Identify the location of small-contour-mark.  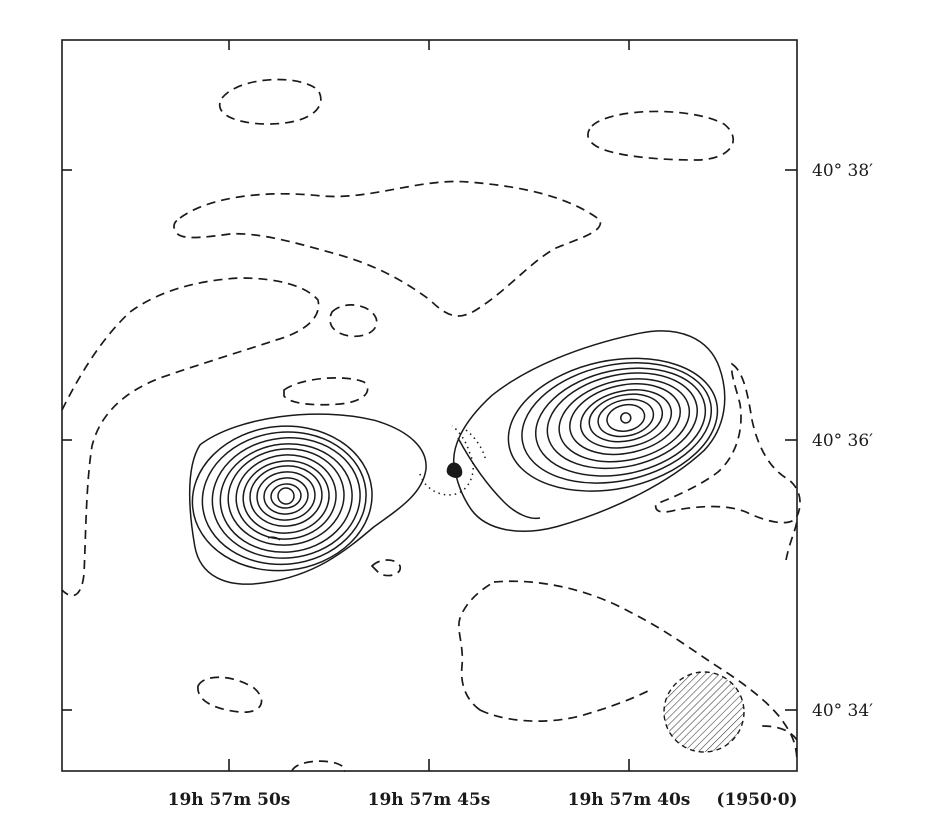
(274, 538).